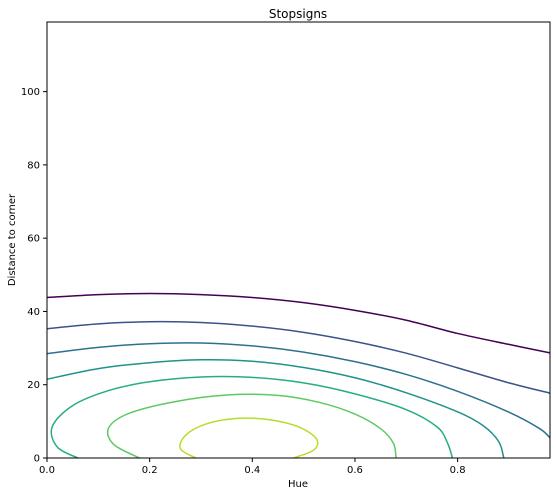 Image resolution: width=556 pixels, height=496 pixels. What do you see at coordinates (458, 470) in the screenshot?
I see `x-tick-label: 0.8` at bounding box center [458, 470].